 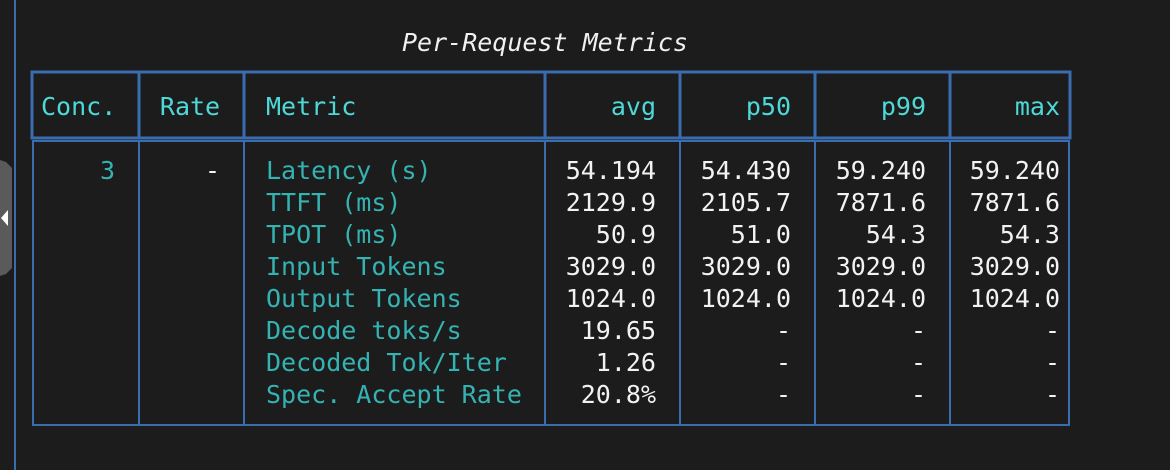 I want to click on conc-cell: 3, so click(x=107, y=170).